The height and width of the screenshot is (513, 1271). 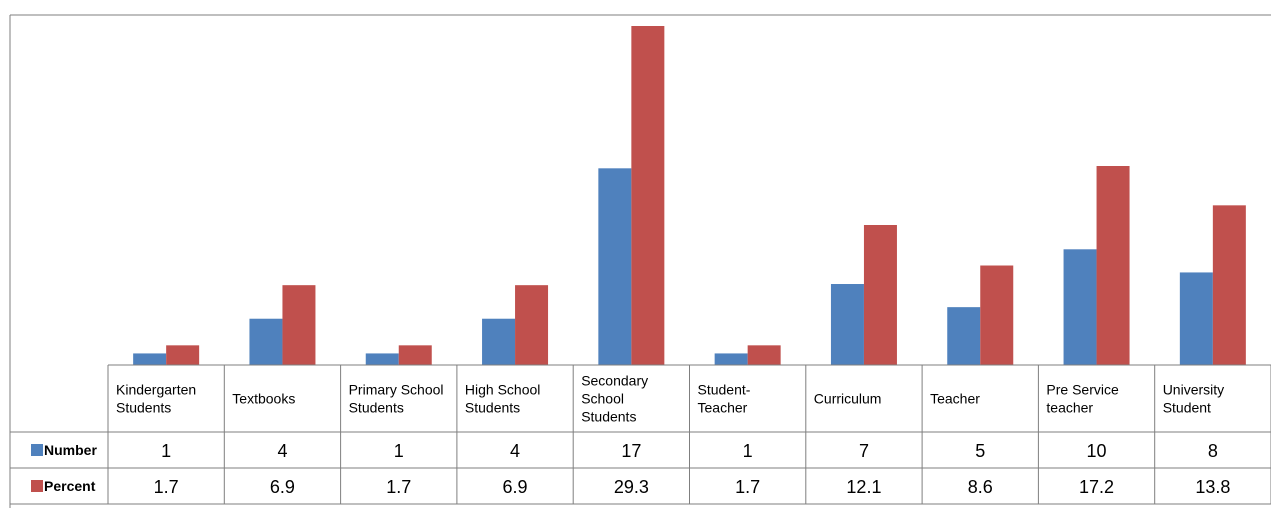 I want to click on data-label-number-0: 1, so click(x=166, y=451).